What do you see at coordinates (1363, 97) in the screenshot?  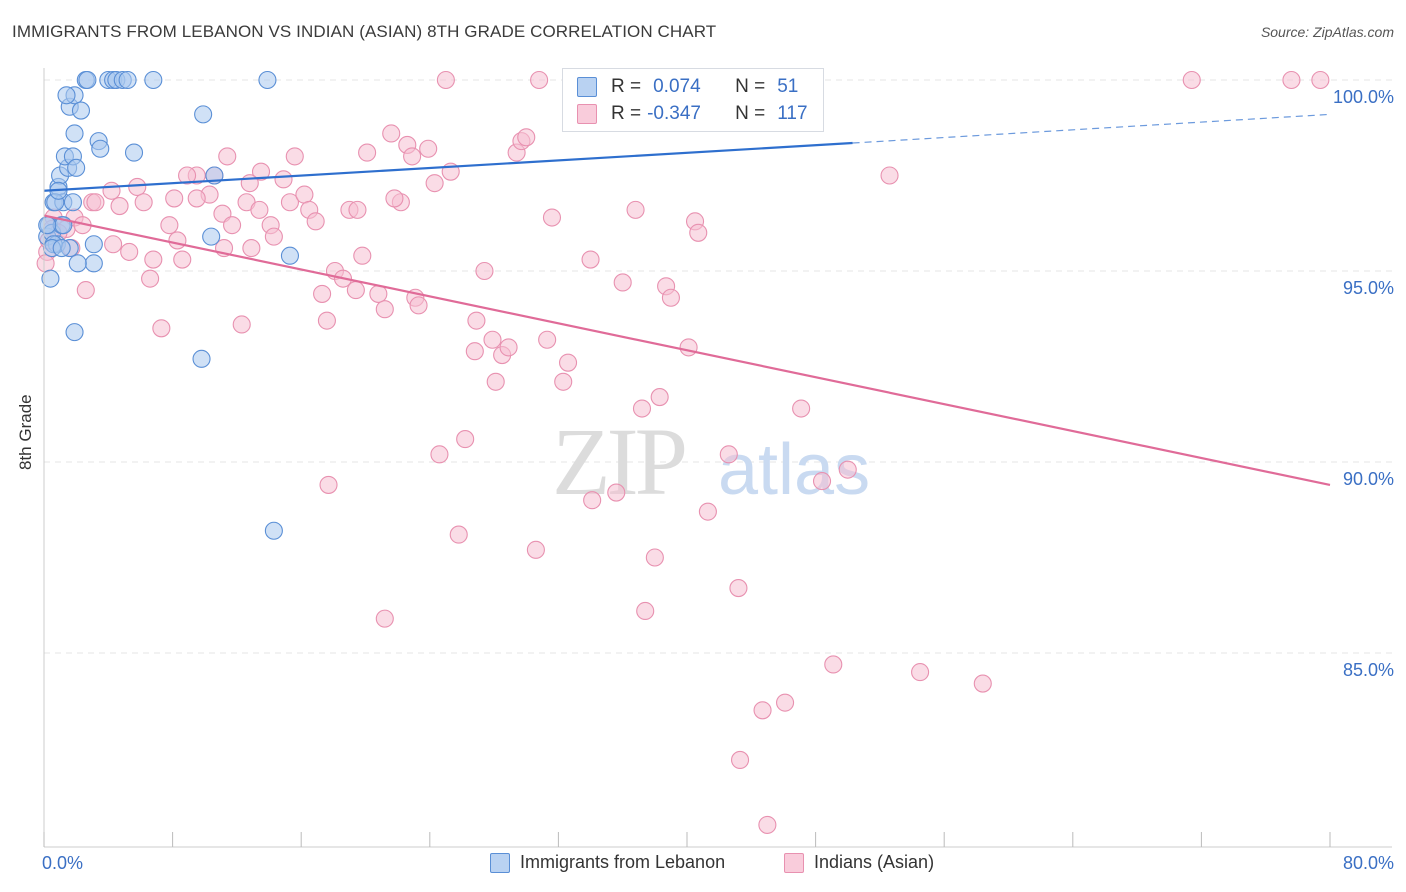 I see `y-tick-label-100: 100.0%` at bounding box center [1363, 97].